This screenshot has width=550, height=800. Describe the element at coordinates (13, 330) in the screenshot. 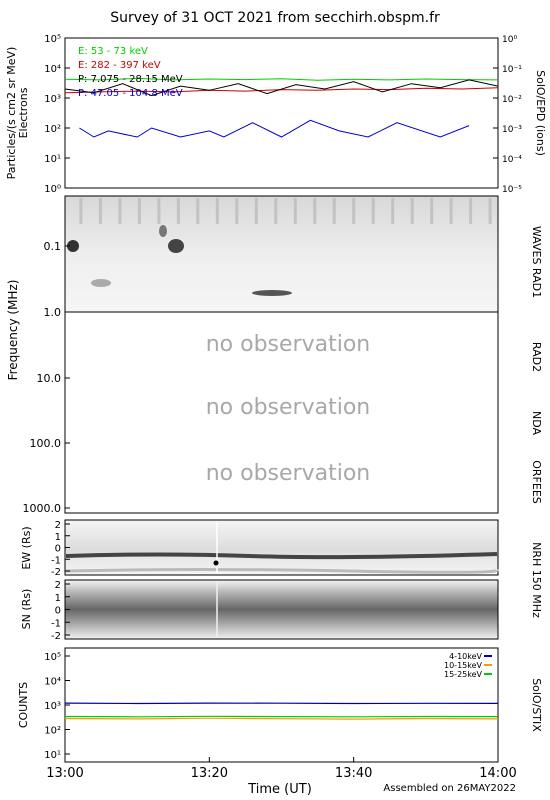

I see `radio-ylabel: Frequency (MHz)` at that location.